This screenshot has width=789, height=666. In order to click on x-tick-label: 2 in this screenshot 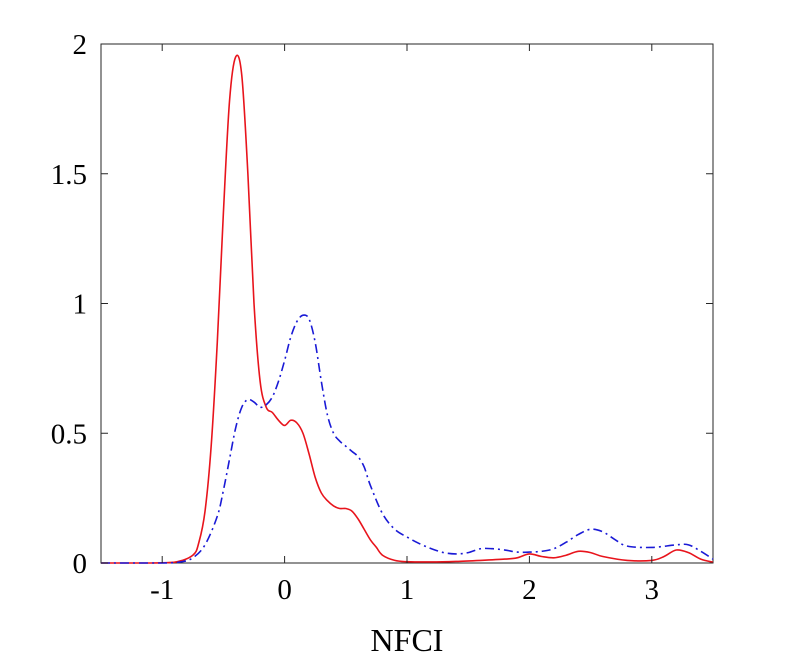, I will do `click(529, 590)`.